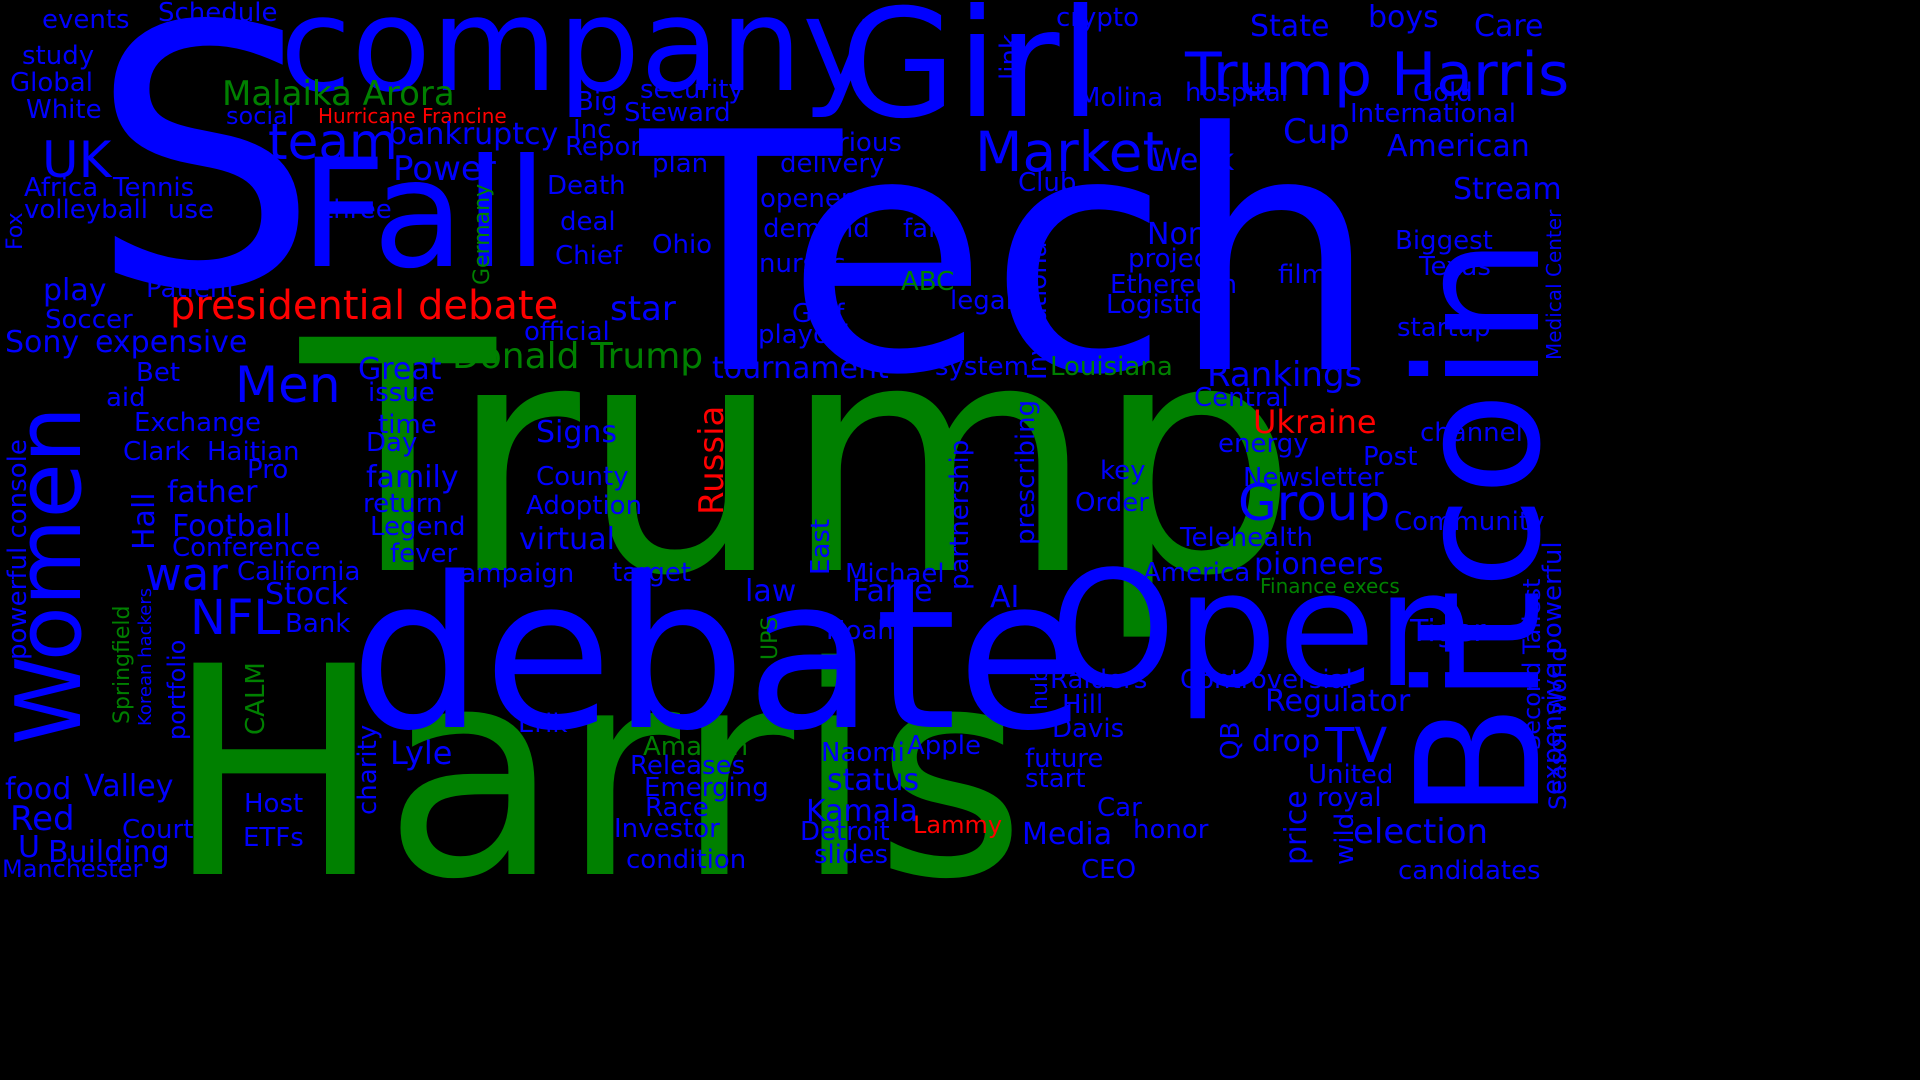 The image size is (1920, 1080). I want to click on word-signs: Signs, so click(577, 432).